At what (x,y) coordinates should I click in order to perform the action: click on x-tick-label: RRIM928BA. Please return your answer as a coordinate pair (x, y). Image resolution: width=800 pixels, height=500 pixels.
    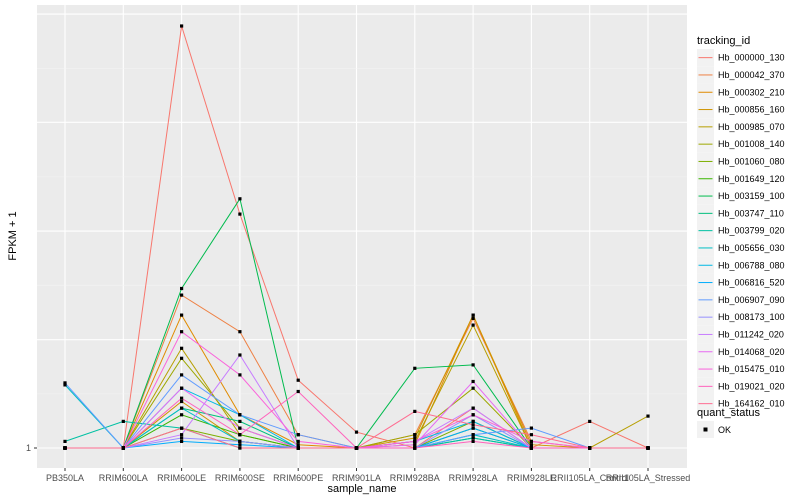
    Looking at the image, I should click on (415, 478).